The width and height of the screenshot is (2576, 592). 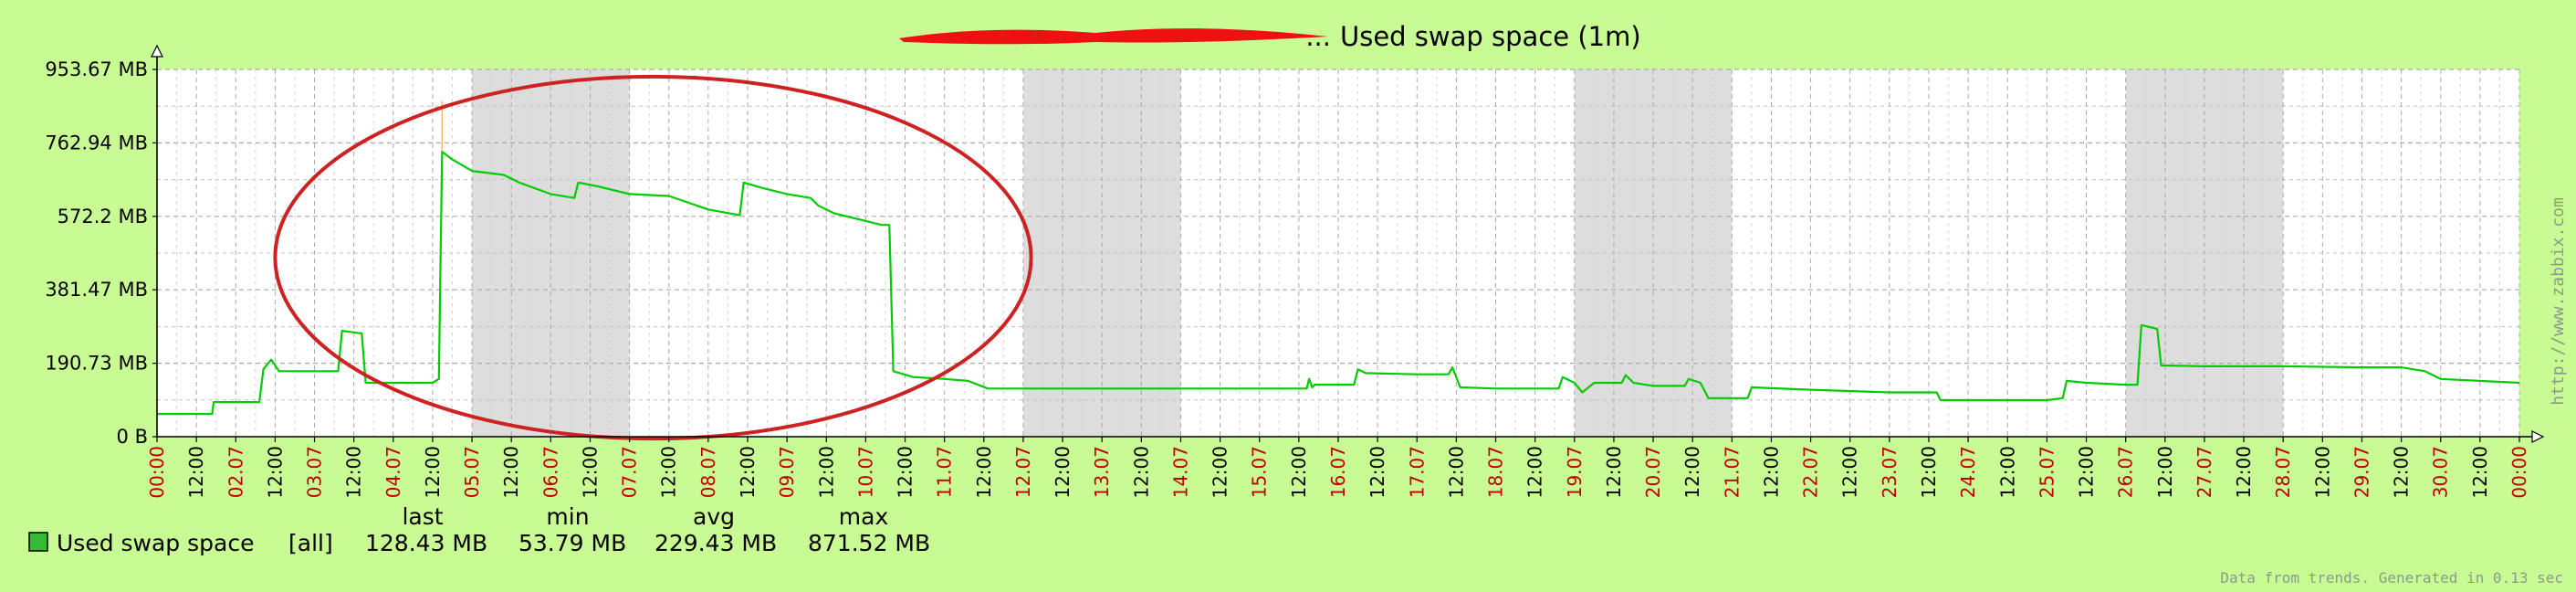 I want to click on x-tick-label: 21.07, so click(x=1732, y=472).